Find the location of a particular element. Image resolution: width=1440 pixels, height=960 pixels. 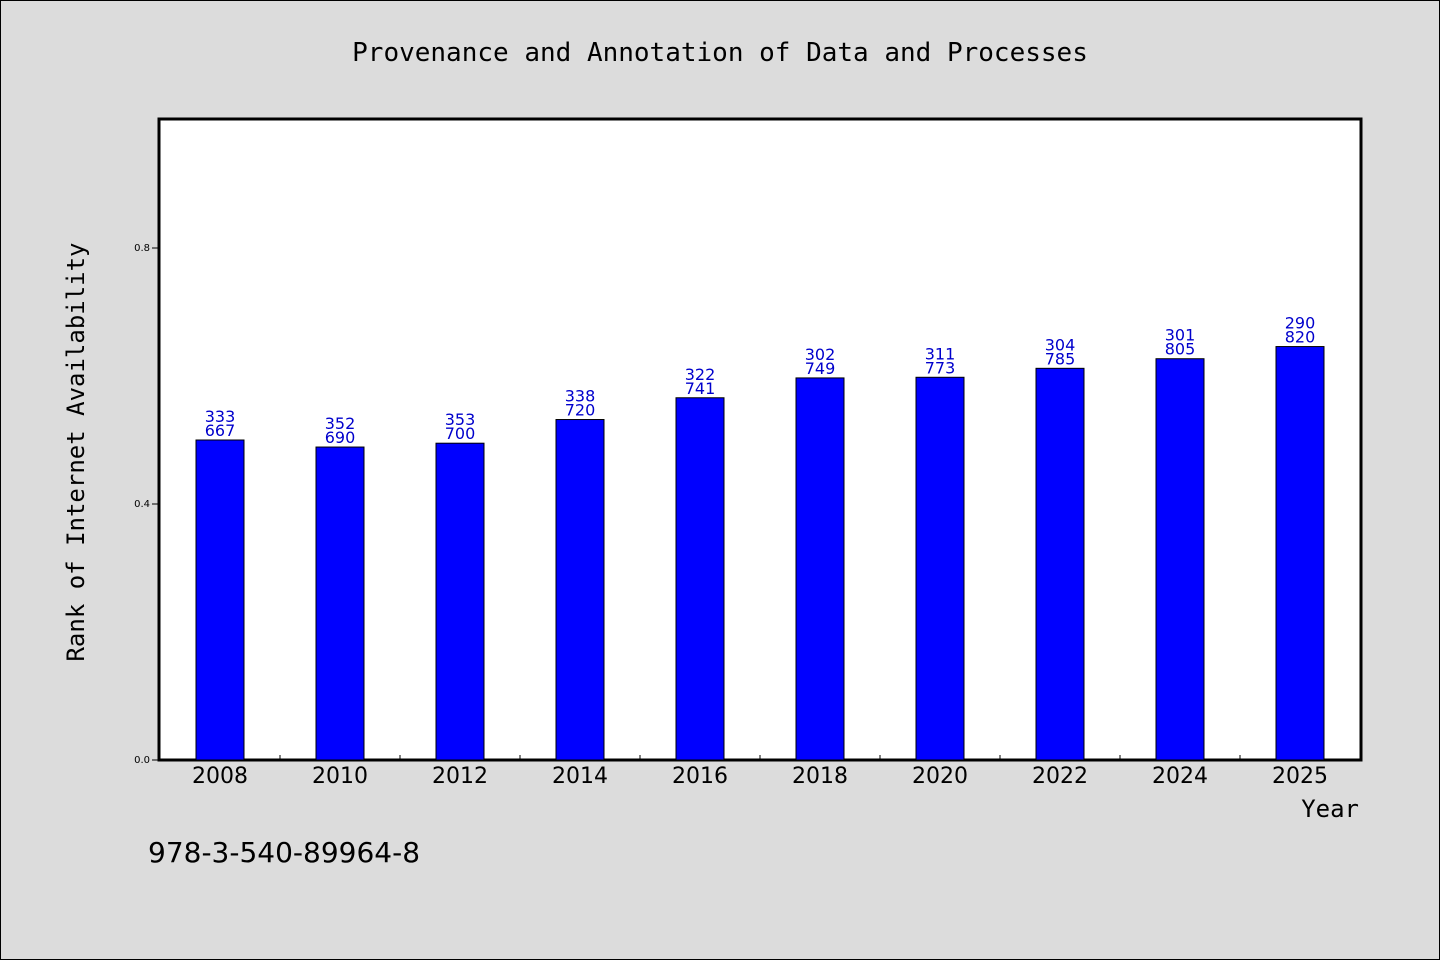

x-axis: 2008 2010 2012 2014 2016 2018 2020 2022 2024 2025 is located at coordinates (760, 772).